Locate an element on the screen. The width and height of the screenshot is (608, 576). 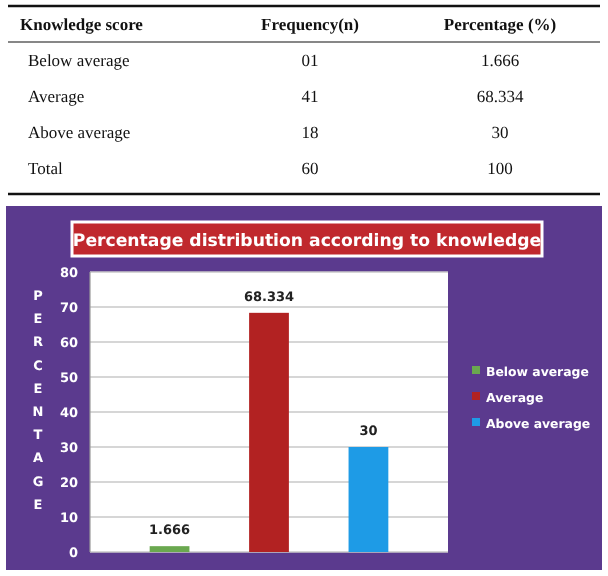
data-label: 01 is located at coordinates (310, 60).